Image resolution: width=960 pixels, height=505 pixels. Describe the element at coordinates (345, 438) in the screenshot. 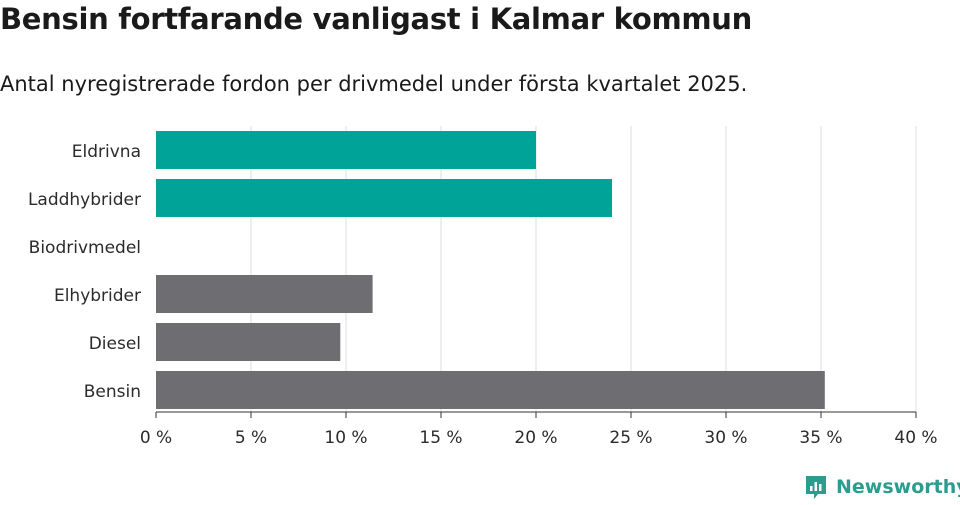

I see `x-tick-label: 10 %` at that location.